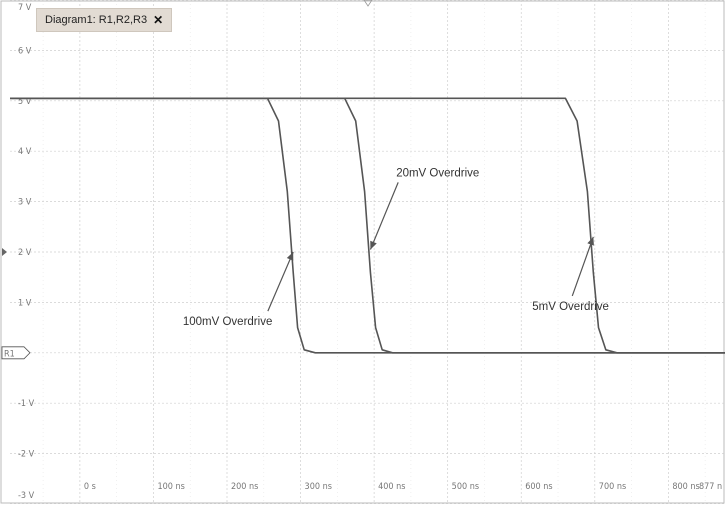 This screenshot has width=725, height=509. What do you see at coordinates (4, 252) in the screenshot?
I see `trigger-level-marker` at bounding box center [4, 252].